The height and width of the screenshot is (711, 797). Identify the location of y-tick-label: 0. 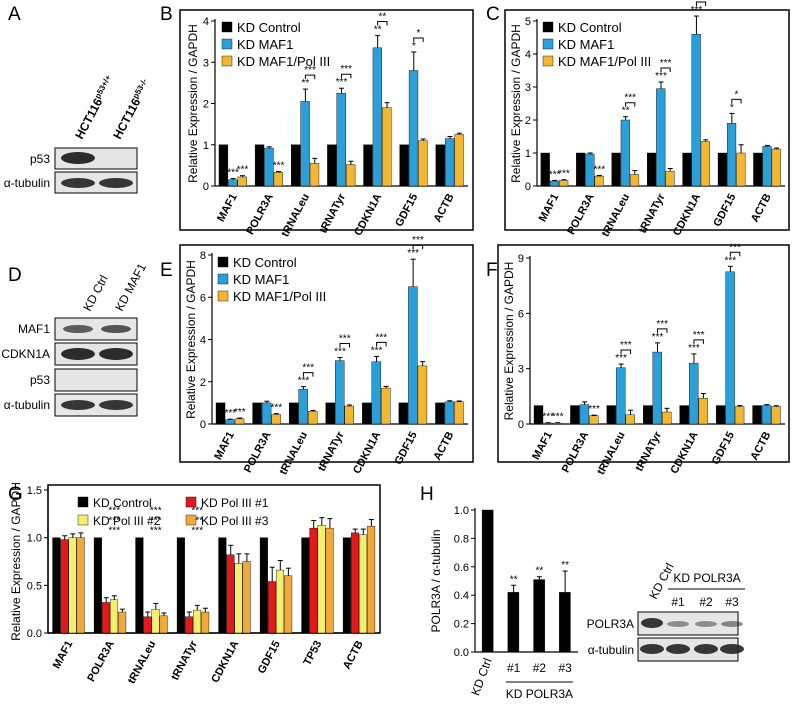
(521, 425).